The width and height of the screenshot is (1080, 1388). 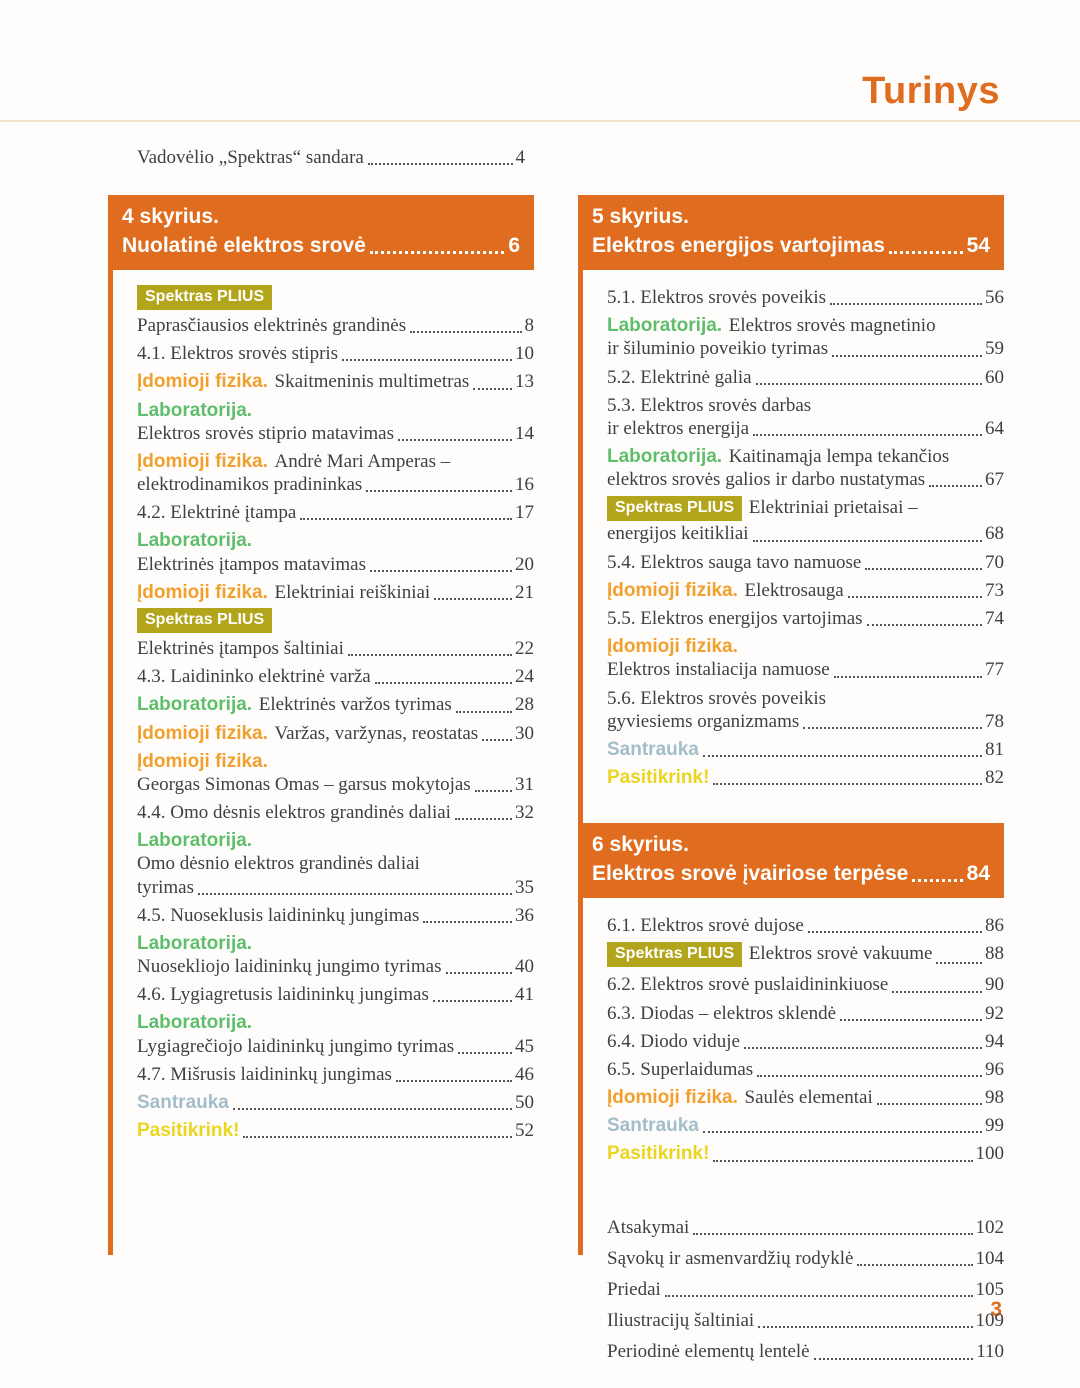 What do you see at coordinates (805, 777) in the screenshot?
I see `toc-entry: Pasitikrink! 82` at bounding box center [805, 777].